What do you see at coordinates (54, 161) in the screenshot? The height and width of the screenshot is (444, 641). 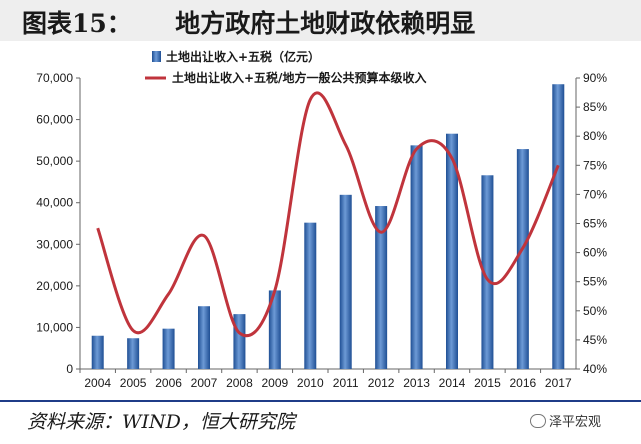 I see `y-left-tick-label: 50,000` at bounding box center [54, 161].